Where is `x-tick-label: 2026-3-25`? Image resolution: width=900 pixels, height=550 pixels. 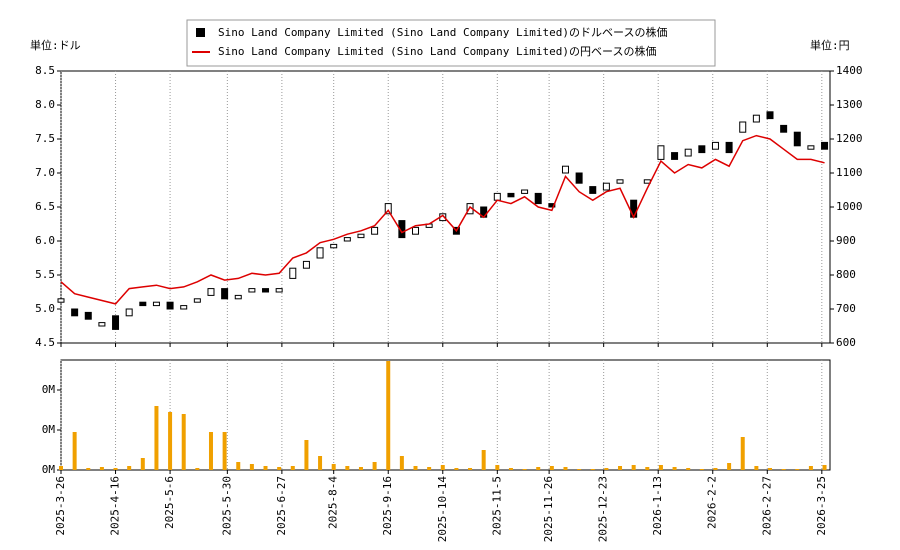 x-tick-label: 2026-3-25 is located at coordinates (821, 506).